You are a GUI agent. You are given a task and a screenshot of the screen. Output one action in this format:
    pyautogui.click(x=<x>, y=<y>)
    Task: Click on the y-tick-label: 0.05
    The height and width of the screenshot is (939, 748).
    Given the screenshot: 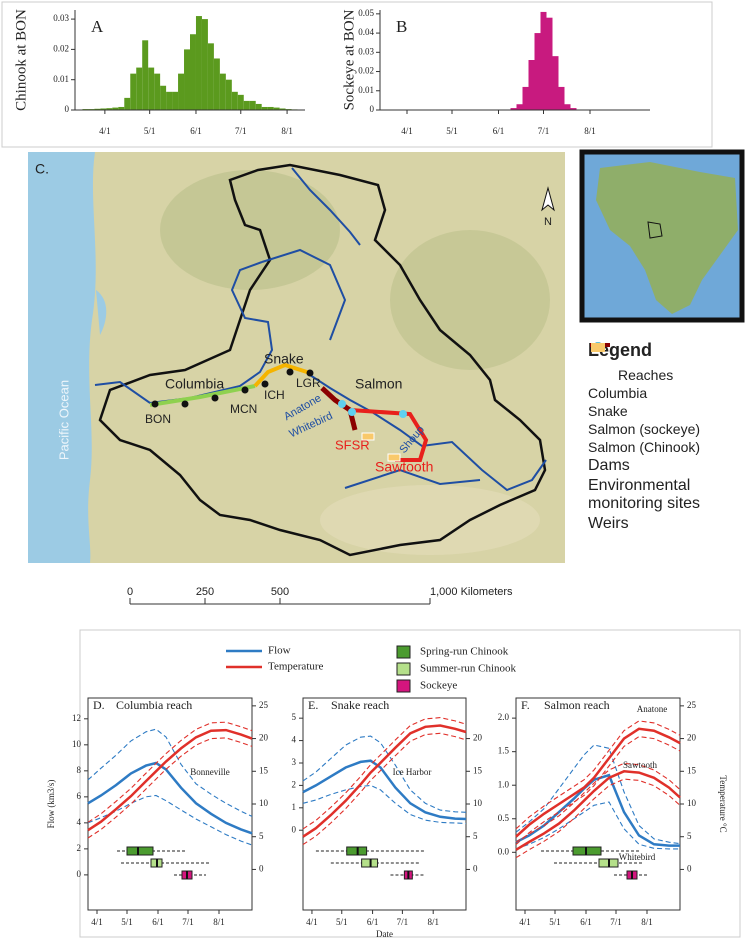 What is the action you would take?
    pyautogui.click(x=366, y=13)
    